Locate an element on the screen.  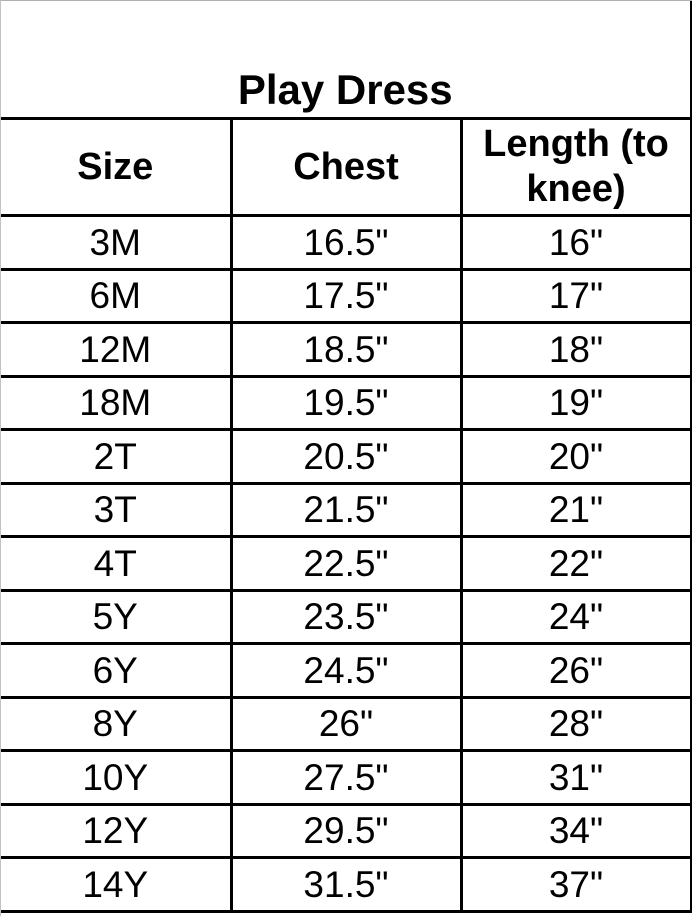
cell-length: 19" is located at coordinates (576, 403).